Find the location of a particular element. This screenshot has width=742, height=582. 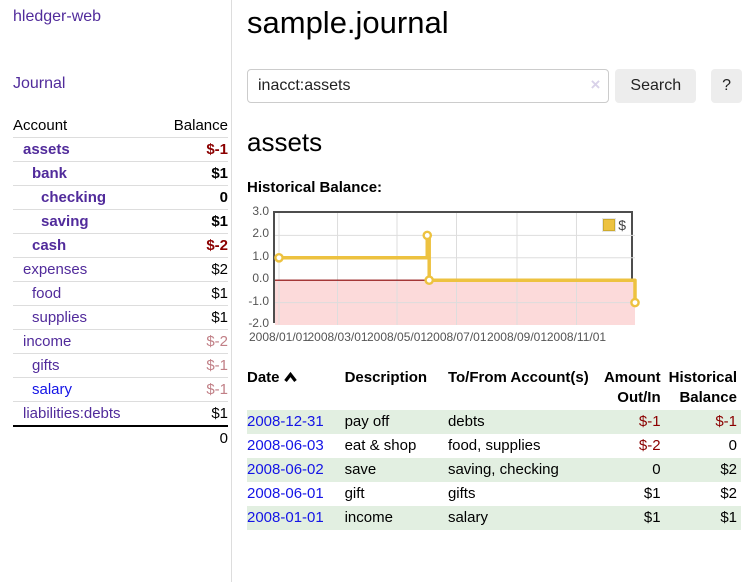

transaction-row: 2008-12-31 pay off debts $-1 $-1 is located at coordinates (494, 422).